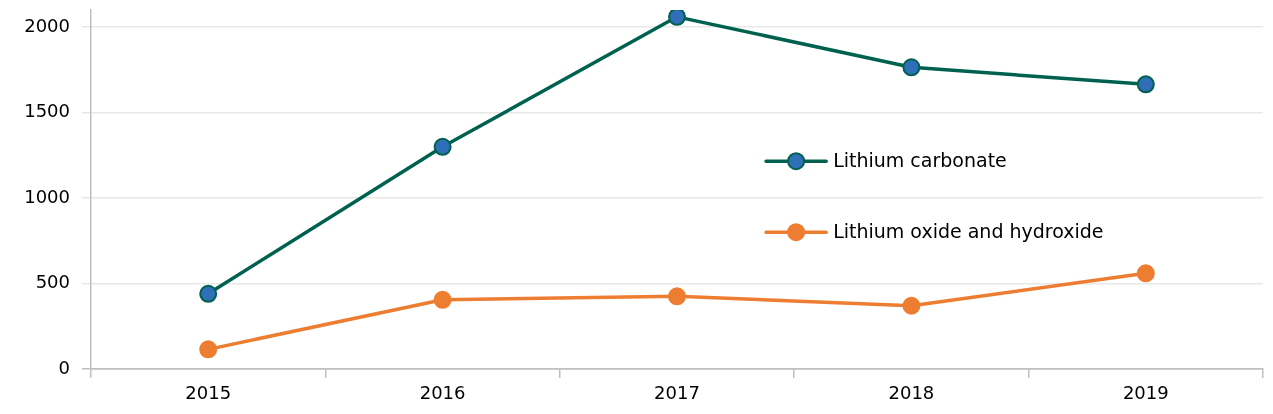 The image size is (1273, 414). Describe the element at coordinates (911, 393) in the screenshot. I see `x-tick-label: 2018` at that location.